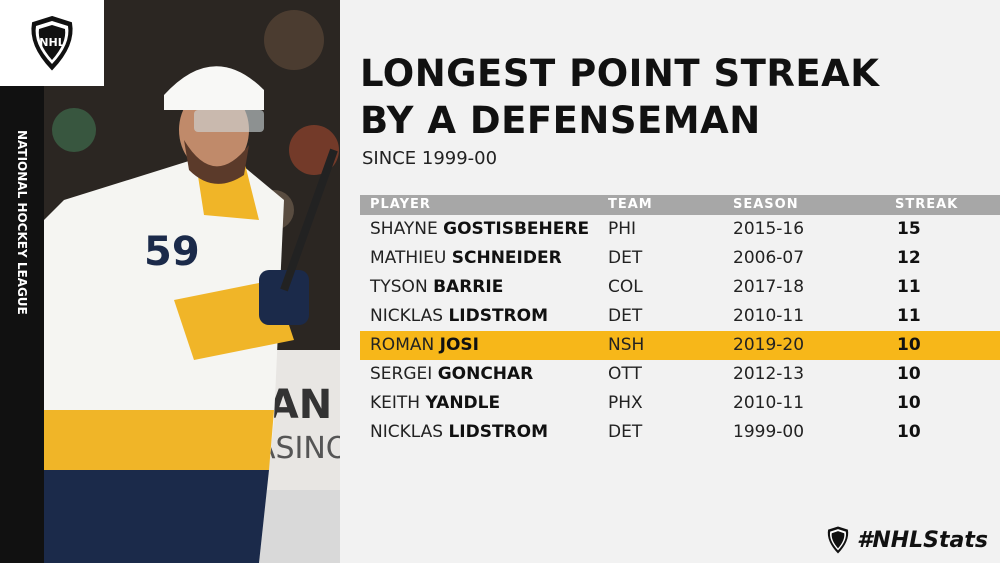 Image resolution: width=1000 pixels, height=563 pixels. Describe the element at coordinates (626, 345) in the screenshot. I see `team-cell: NSH` at that location.